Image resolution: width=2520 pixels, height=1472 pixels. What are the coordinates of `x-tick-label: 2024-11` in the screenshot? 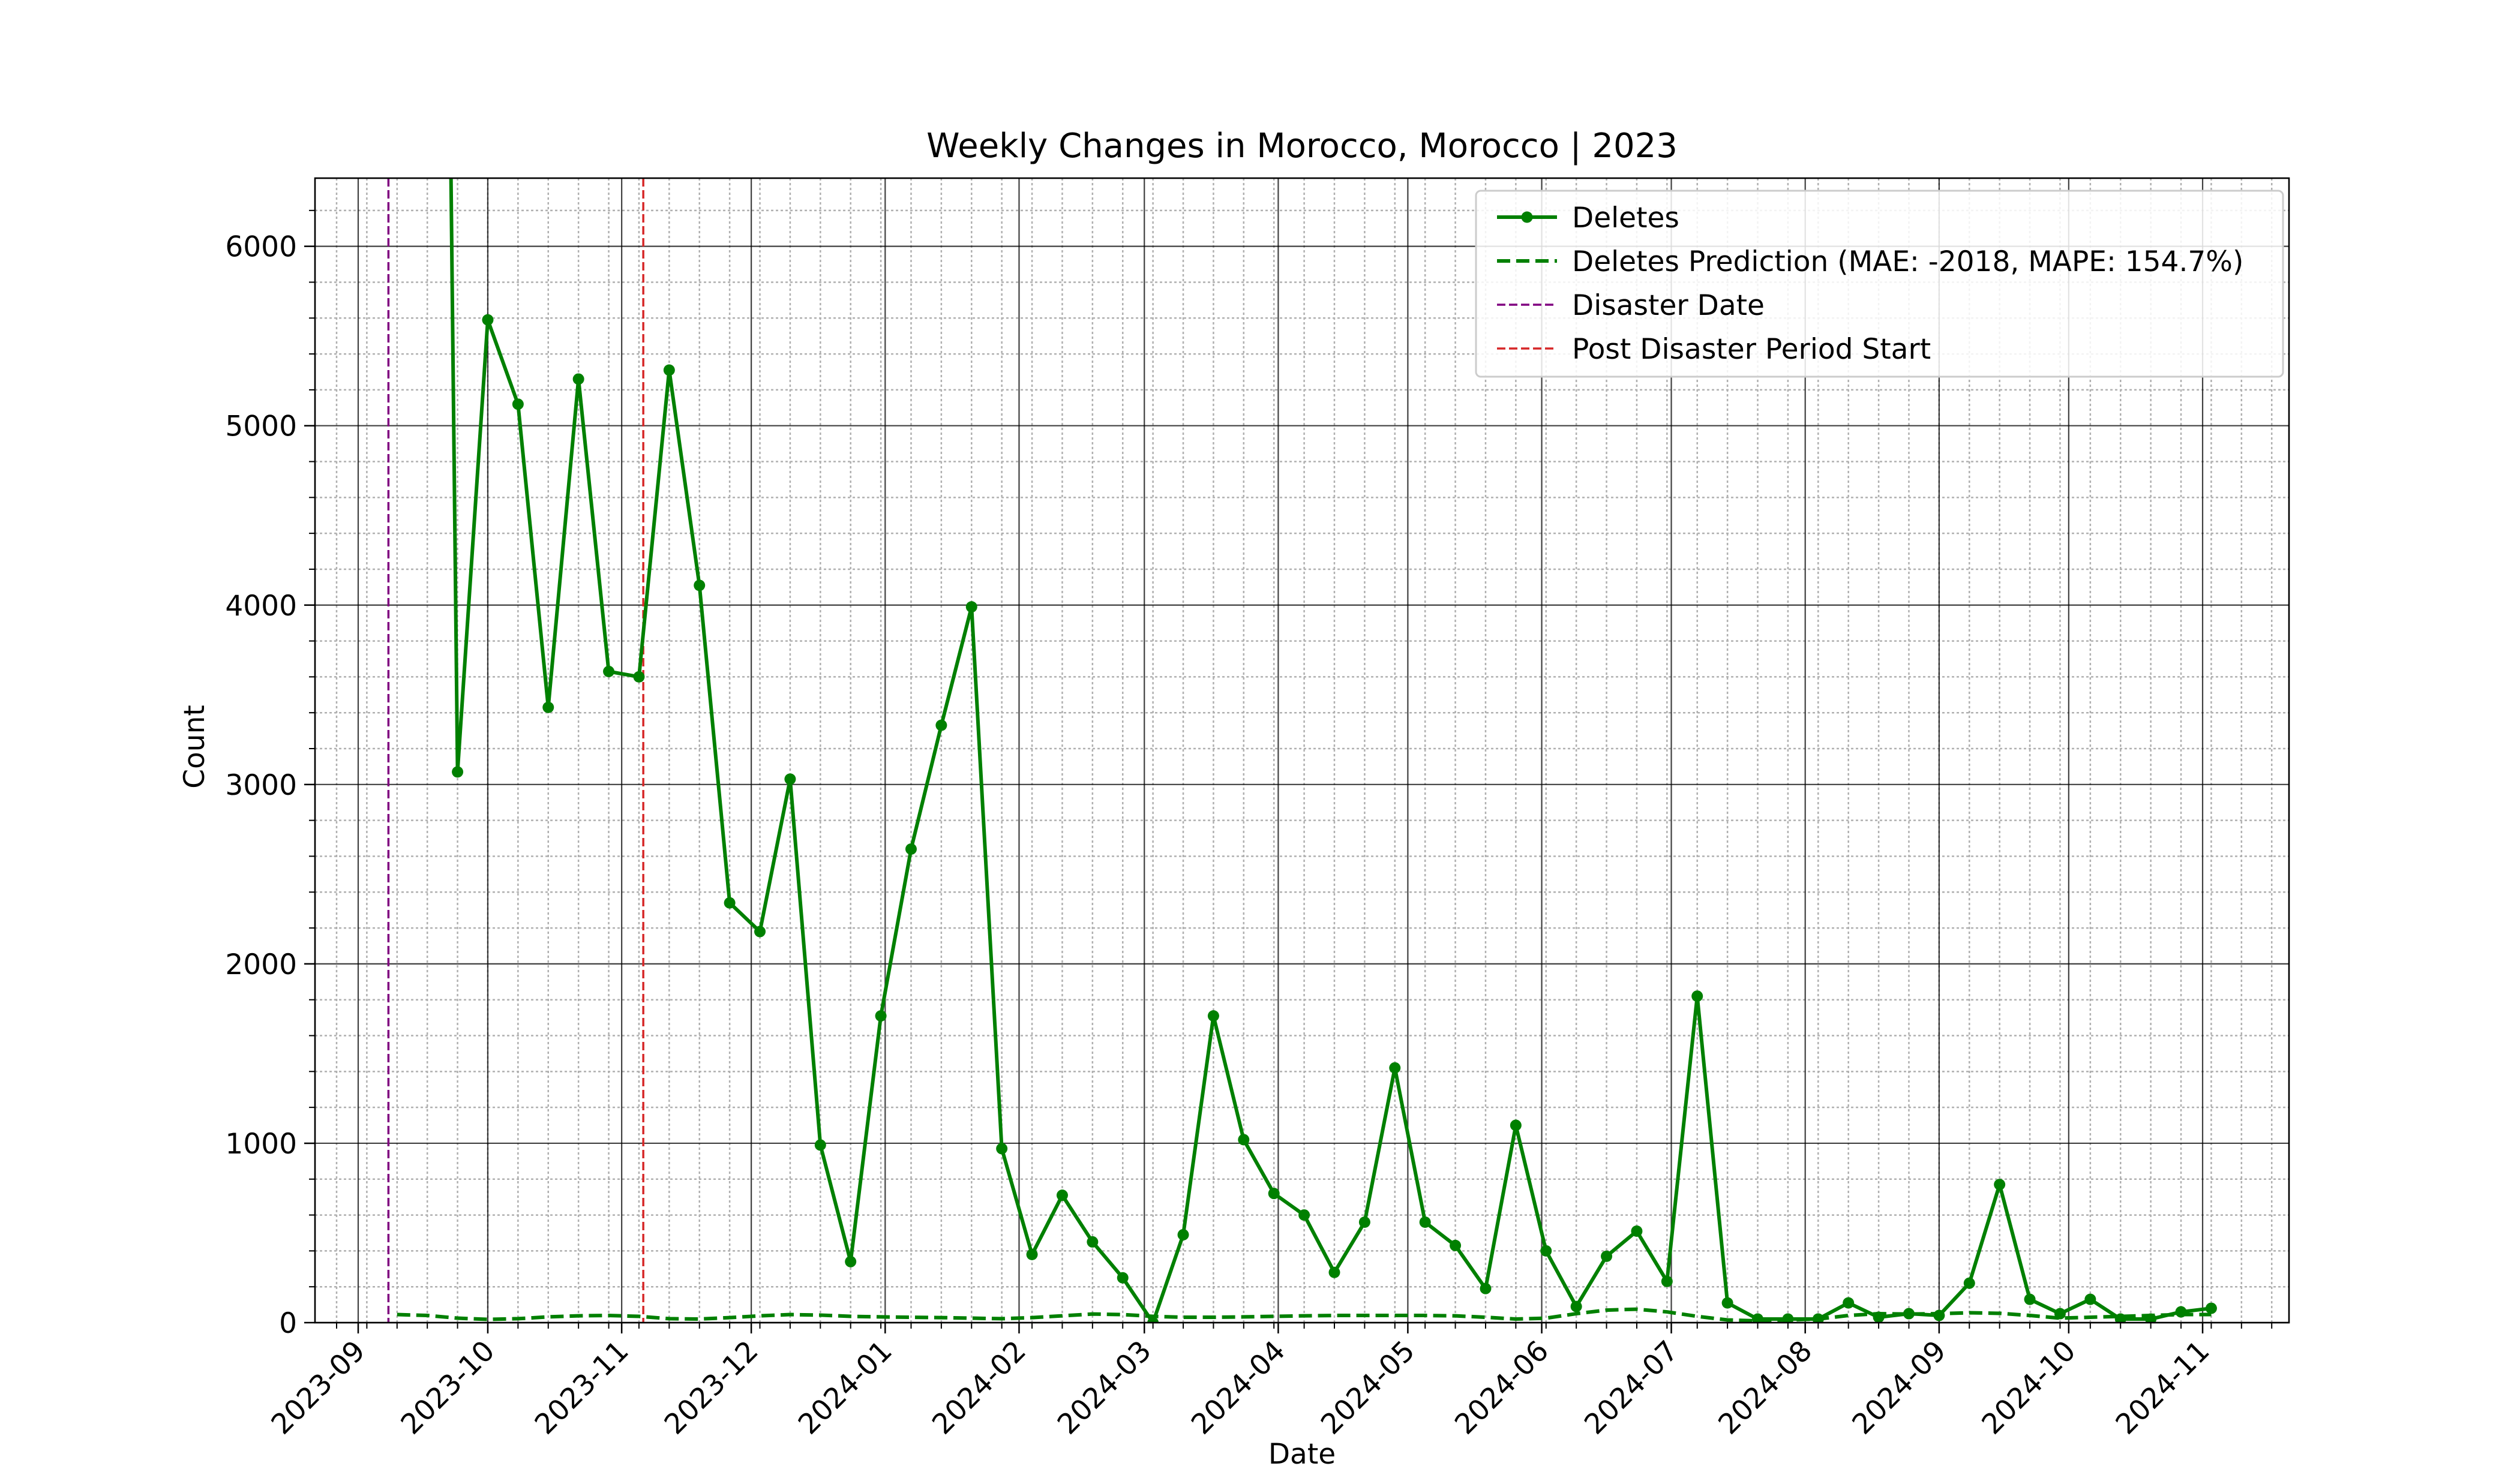 It's located at (2163, 1388).